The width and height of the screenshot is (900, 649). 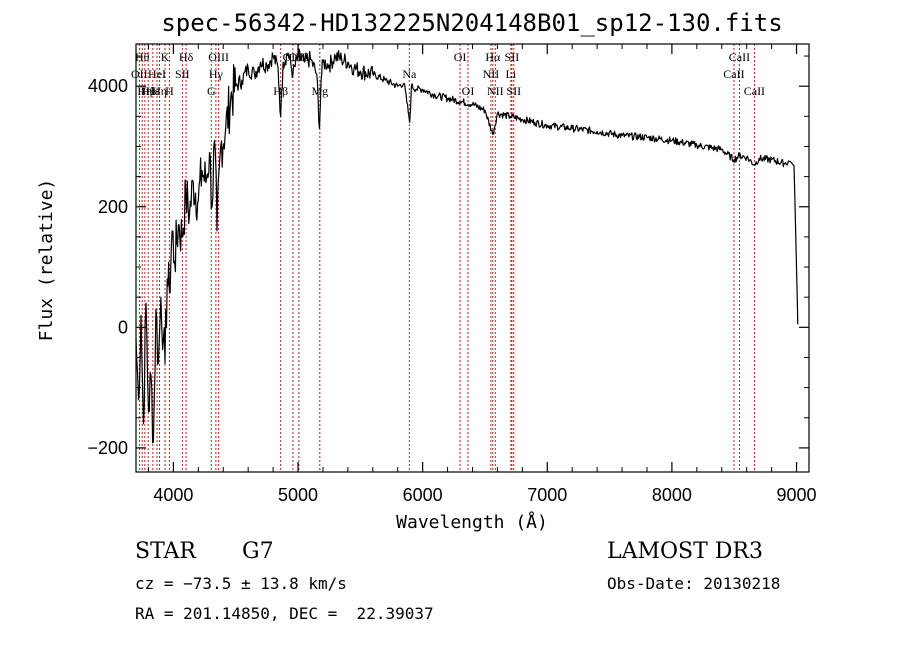 I want to click on x-tick-label-2: 6000, so click(x=423, y=495).